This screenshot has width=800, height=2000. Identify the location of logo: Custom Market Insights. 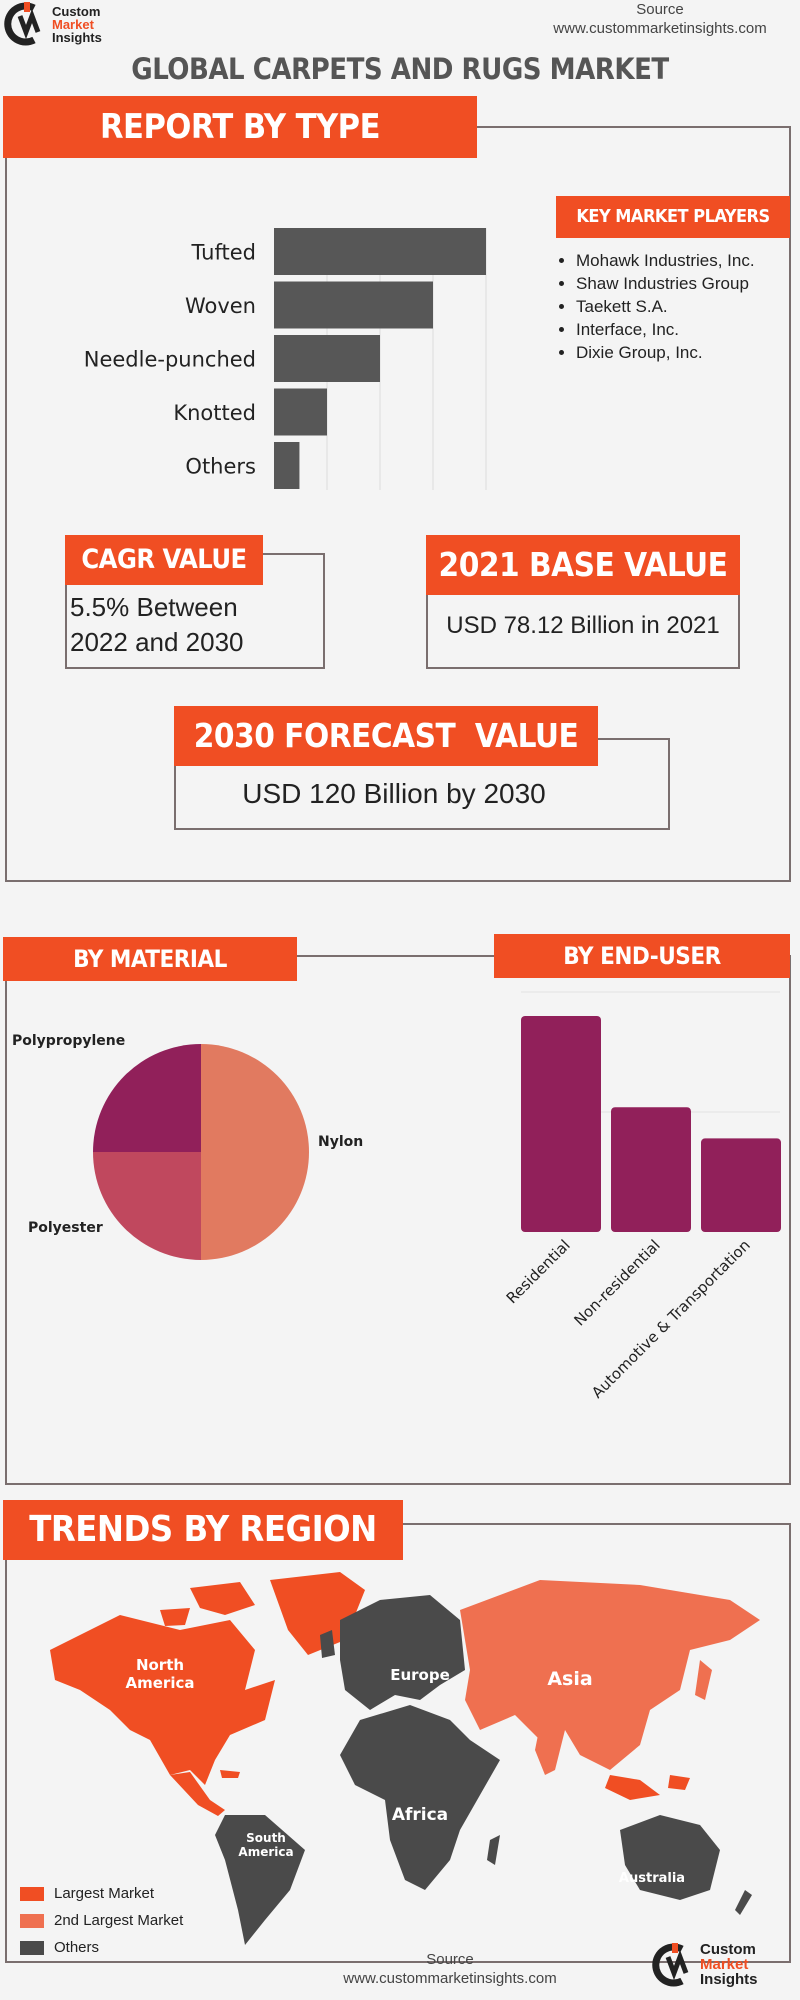
(53, 24).